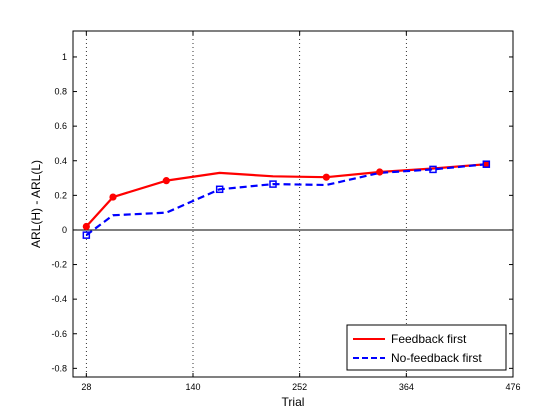 Image resolution: width=560 pixels, height=420 pixels. What do you see at coordinates (299, 387) in the screenshot?
I see `x-tick-label: 252` at bounding box center [299, 387].